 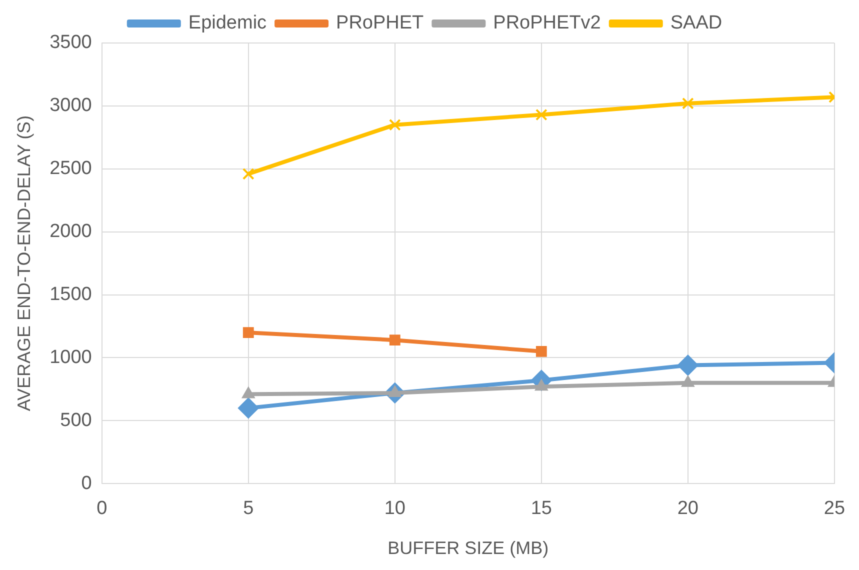 What do you see at coordinates (835, 509) in the screenshot?
I see `x-tick-label: 25` at bounding box center [835, 509].